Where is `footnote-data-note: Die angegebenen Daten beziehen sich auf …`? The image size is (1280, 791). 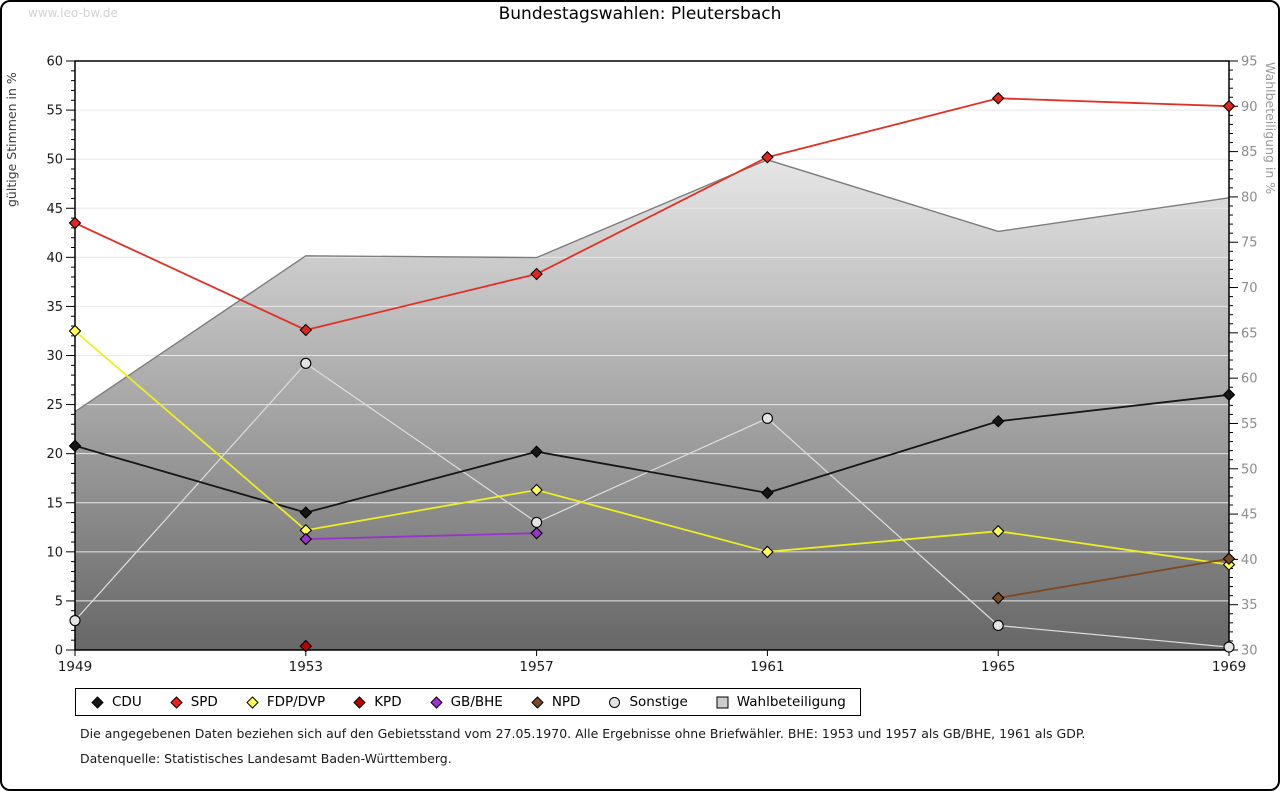 footnote-data-note: Die angegebenen Daten beziehen sich auf … is located at coordinates (583, 733).